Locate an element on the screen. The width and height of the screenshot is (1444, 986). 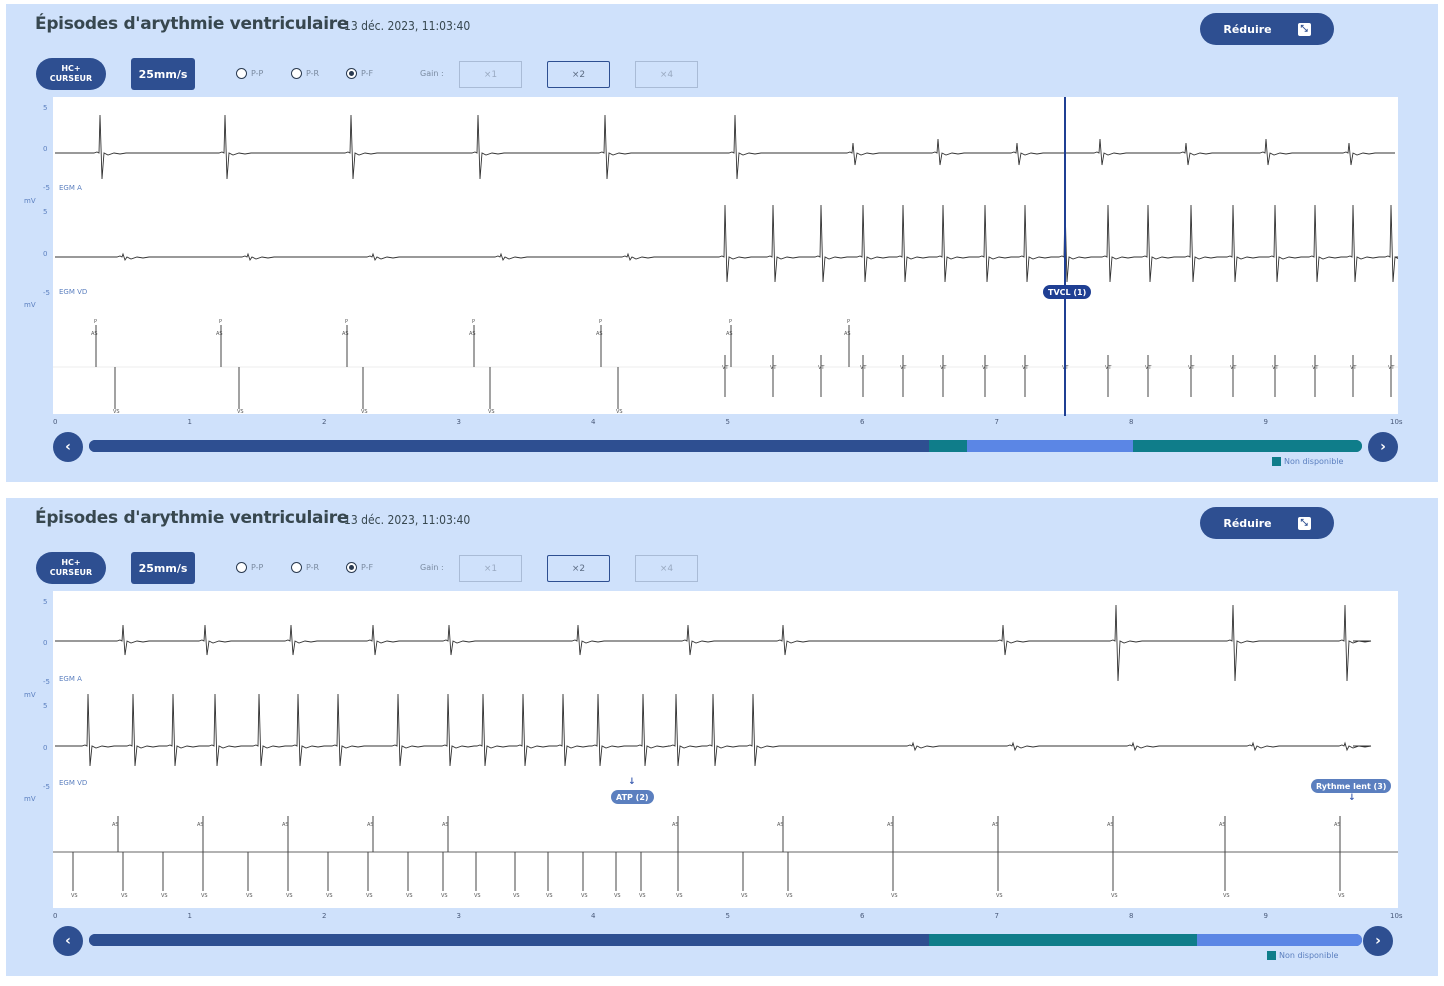
x-tick: 0 is located at coordinates (55, 916).